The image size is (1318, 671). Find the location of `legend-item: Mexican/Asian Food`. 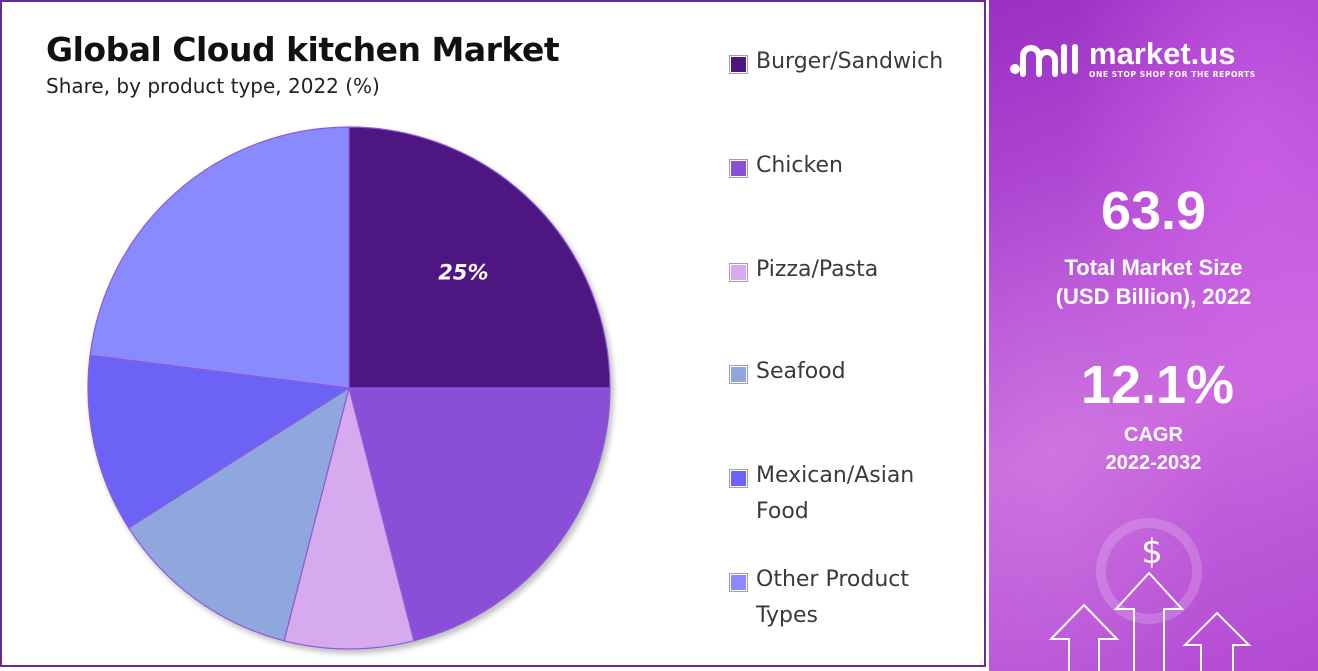

legend-item: Mexican/Asian Food is located at coordinates (821, 496).